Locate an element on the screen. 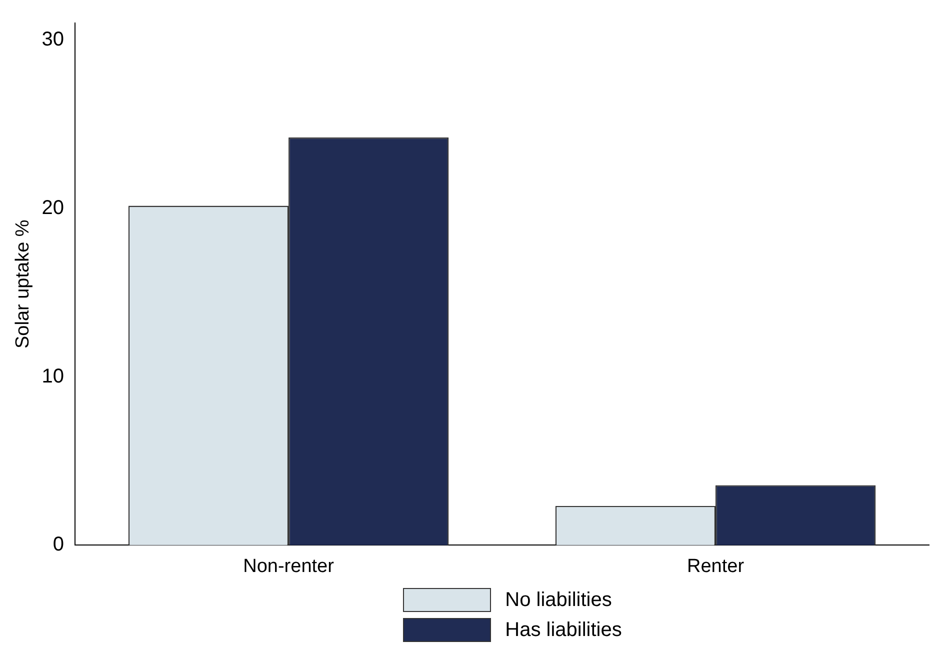 This screenshot has height=670, width=945. y-axis-title: Solar uptake % is located at coordinates (23, 284).